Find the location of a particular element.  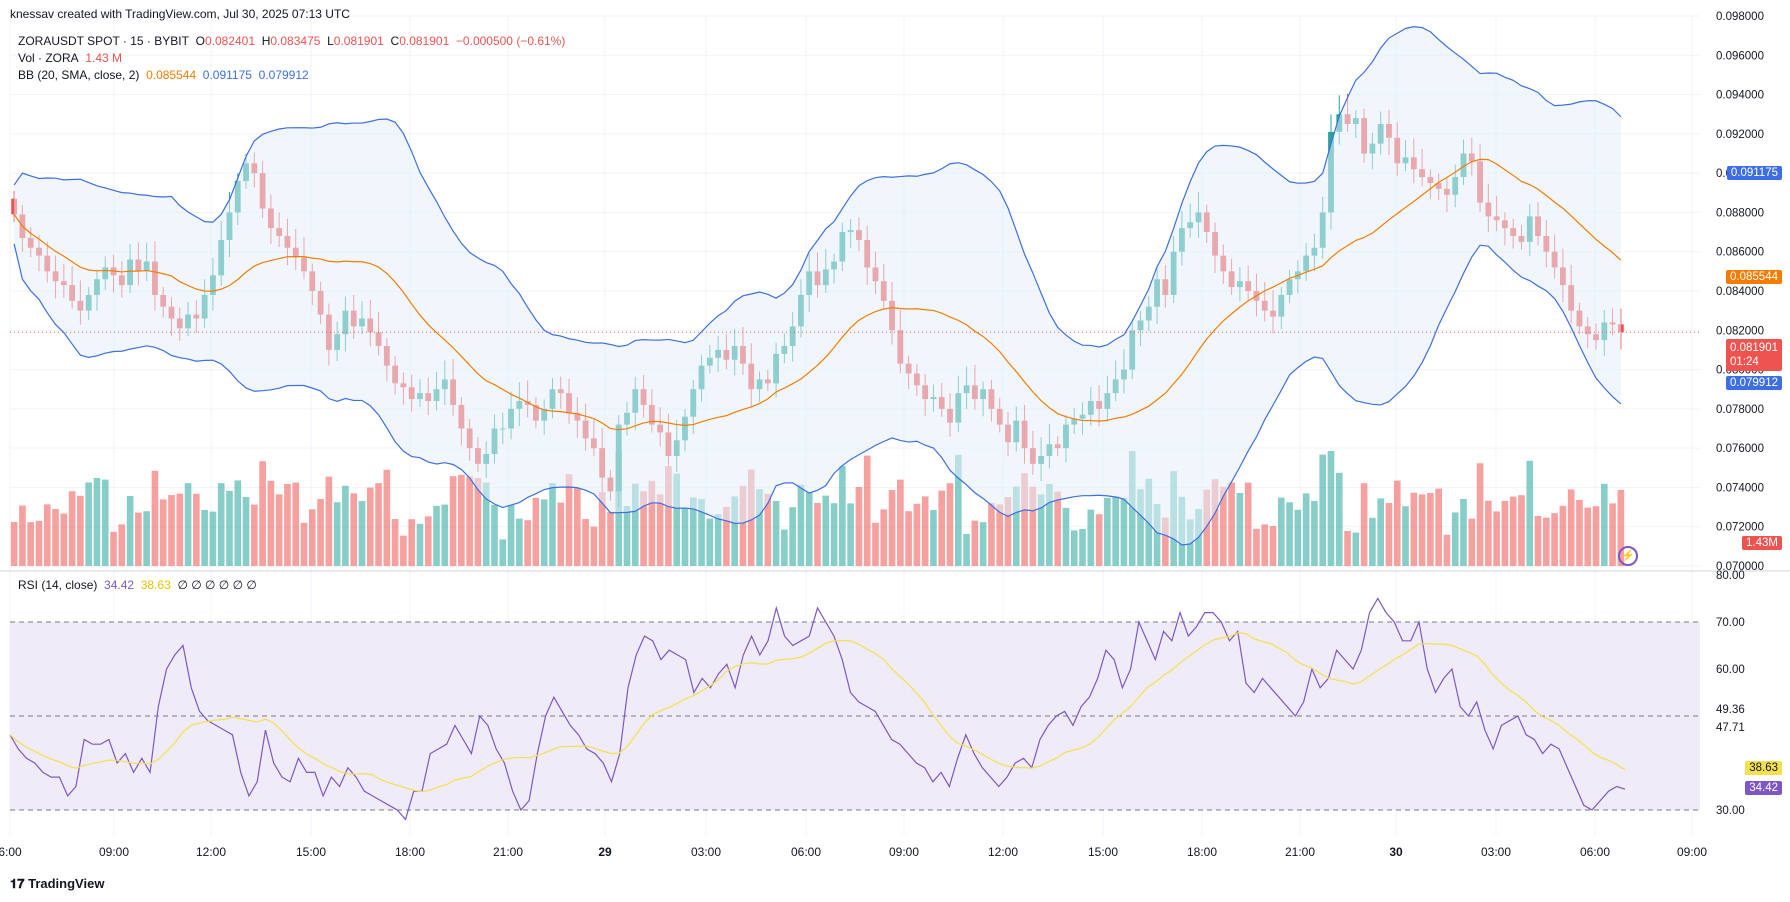

rsi-legend: RSI (14, close) 34.42 38.63 ∅ ∅ ∅ ∅ ∅ ∅ is located at coordinates (137, 585).